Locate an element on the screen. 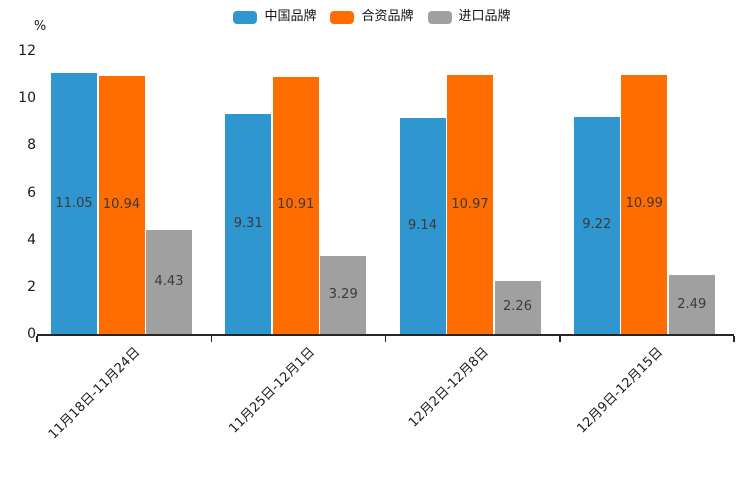  legend-item-series-1: 中国品牌 is located at coordinates (274, 17).